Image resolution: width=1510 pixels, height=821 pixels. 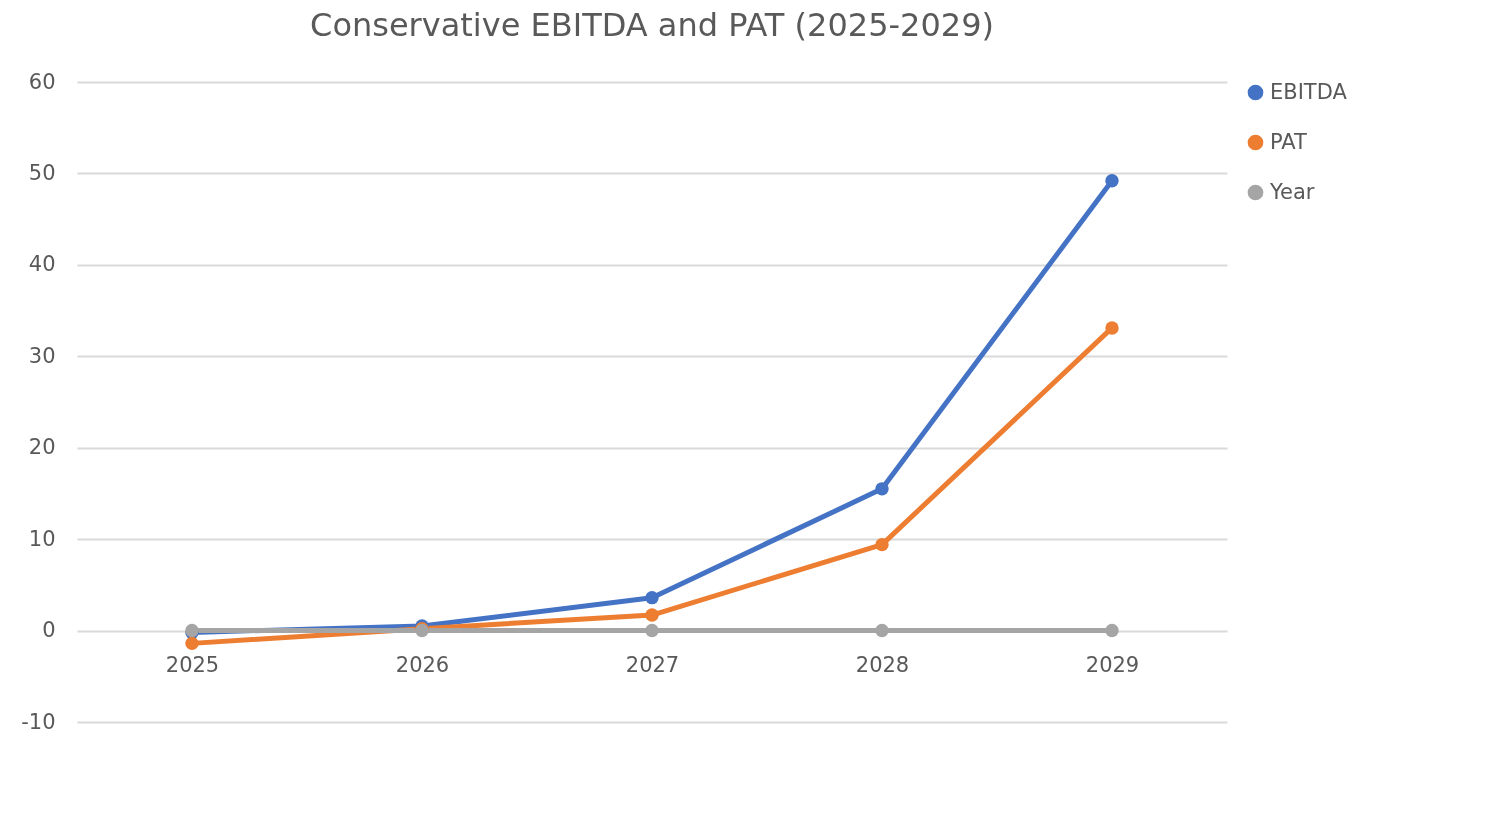 I want to click on y-tick-label: 0, so click(x=49, y=630).